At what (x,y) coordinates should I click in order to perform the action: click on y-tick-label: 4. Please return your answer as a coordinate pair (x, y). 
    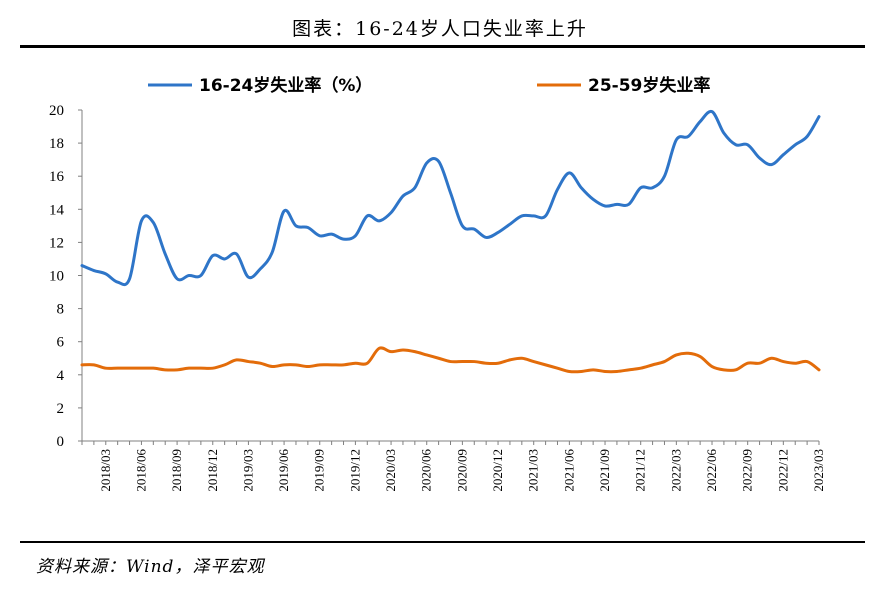
    Looking at the image, I should click on (61, 376).